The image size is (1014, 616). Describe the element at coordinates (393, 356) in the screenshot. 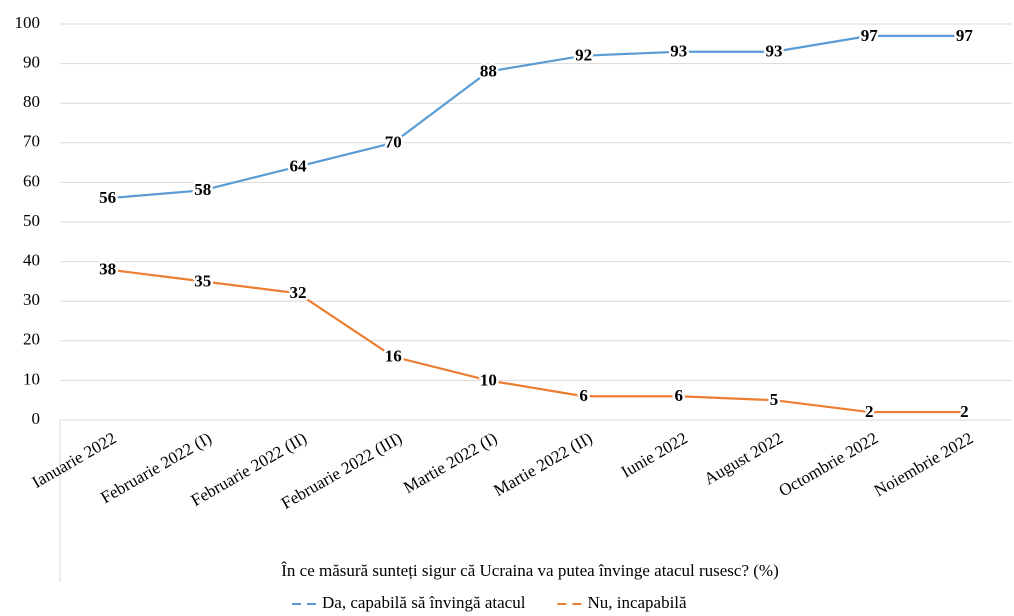

I see `data-label: 16` at that location.